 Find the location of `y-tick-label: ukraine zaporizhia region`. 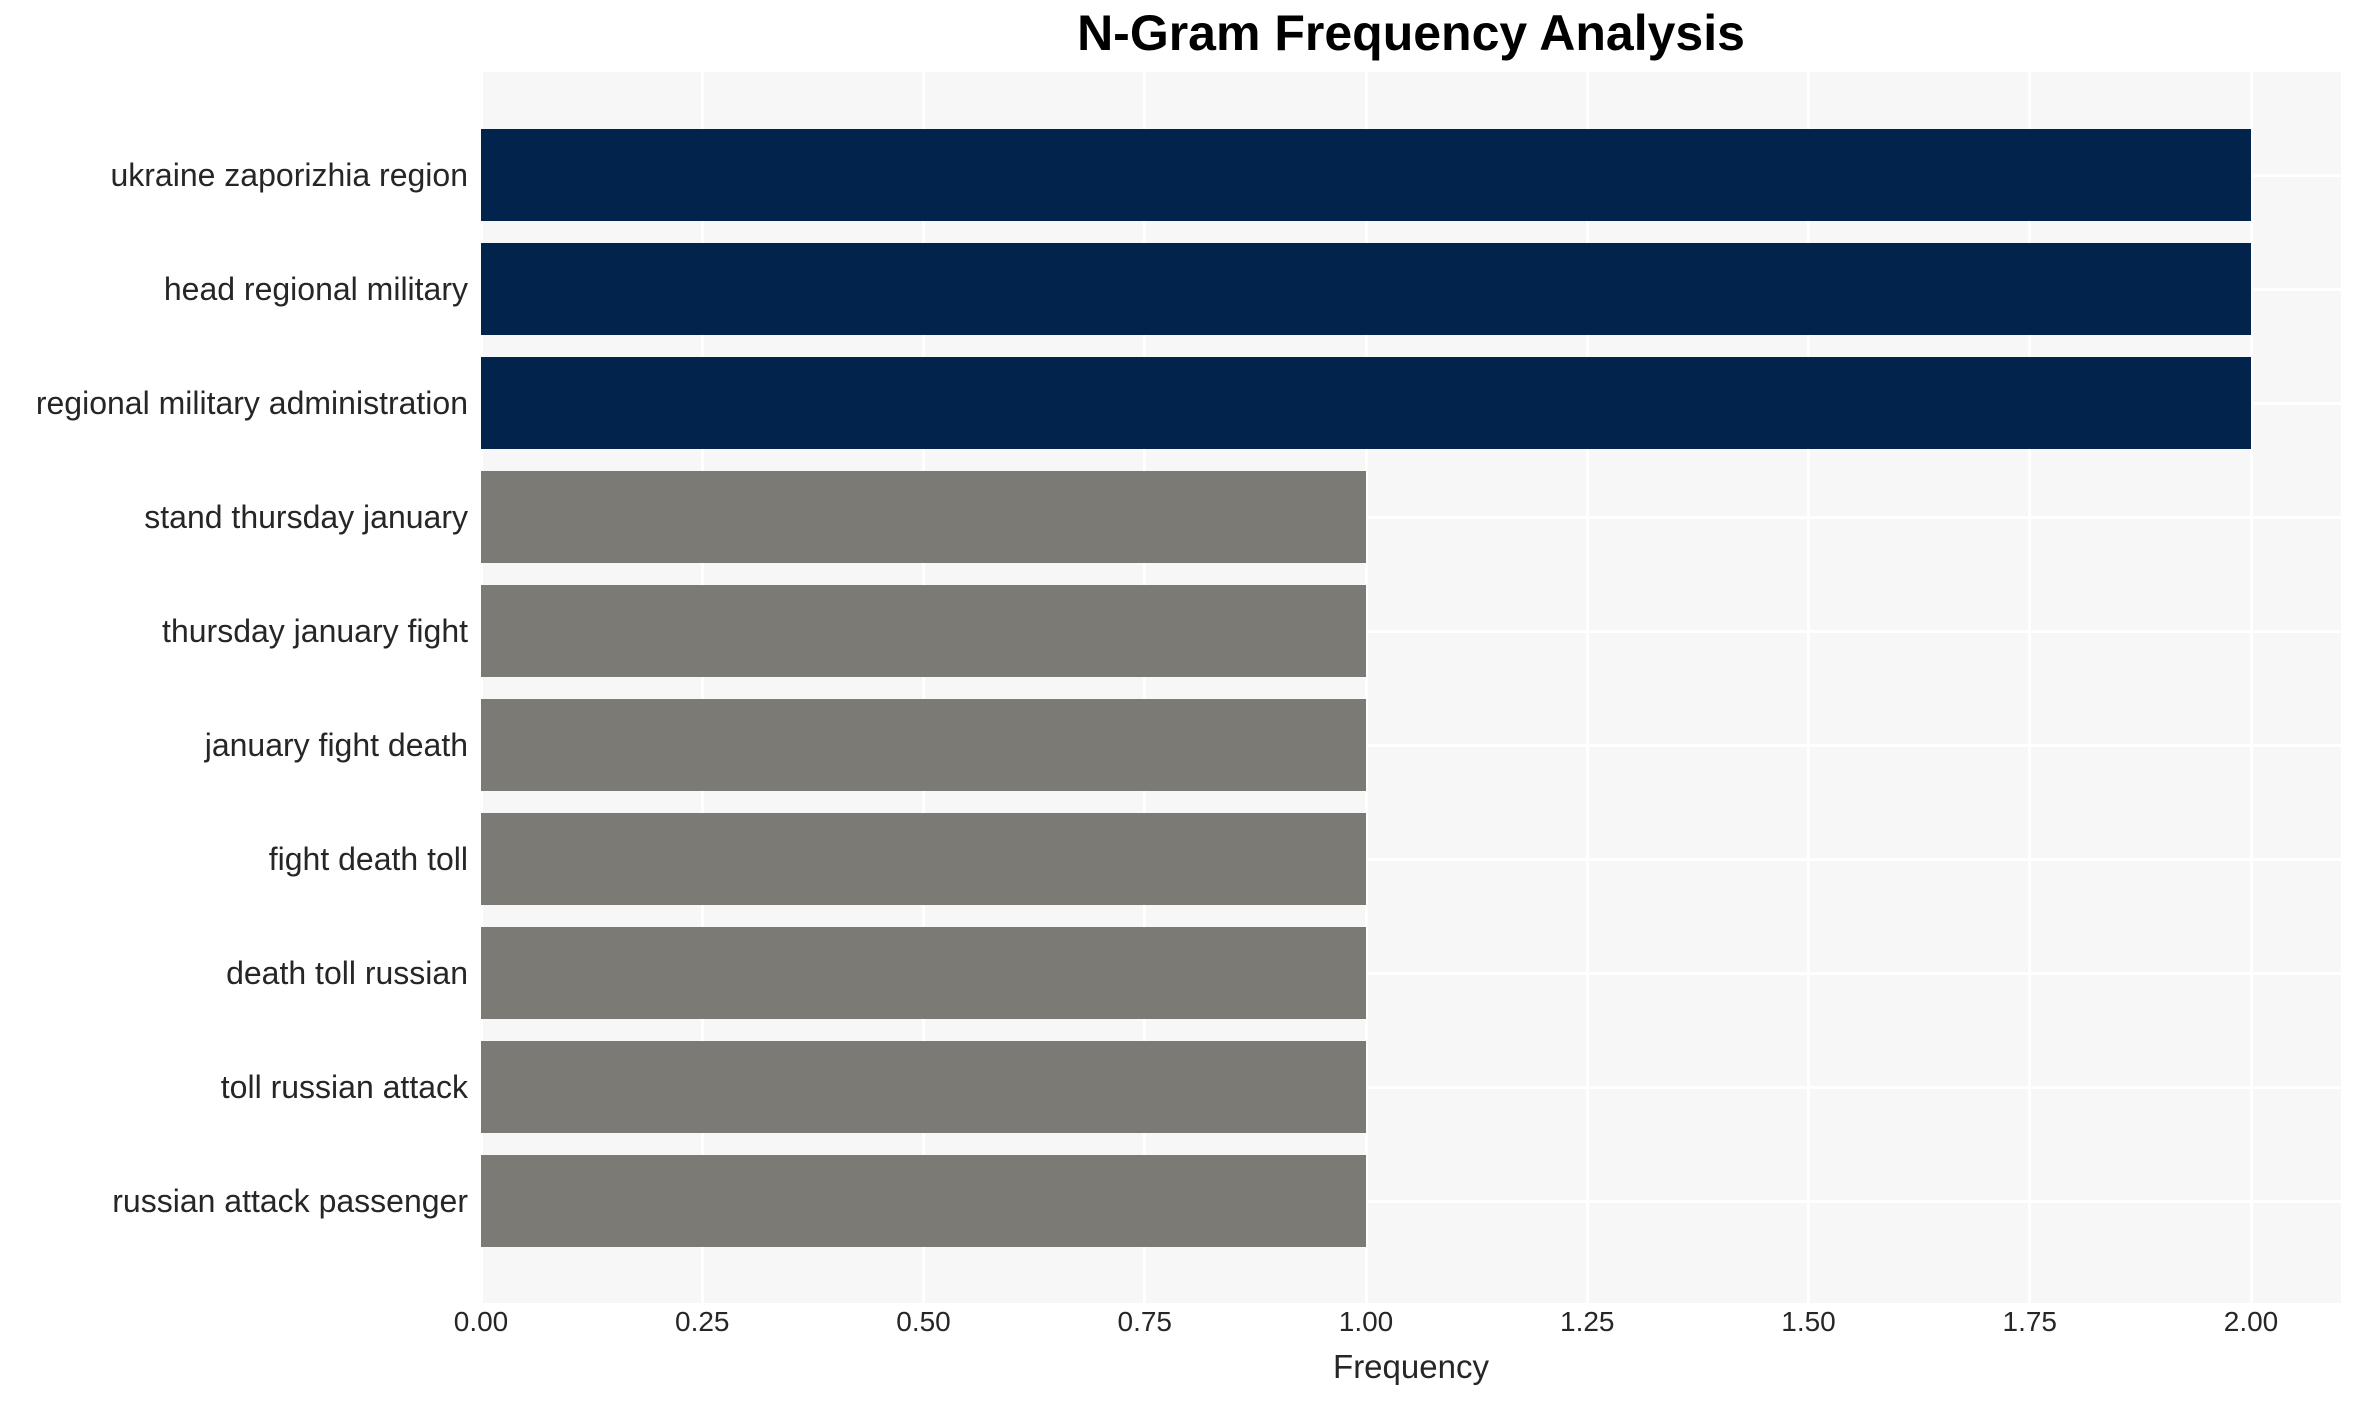

y-tick-label: ukraine zaporizhia region is located at coordinates (289, 175).